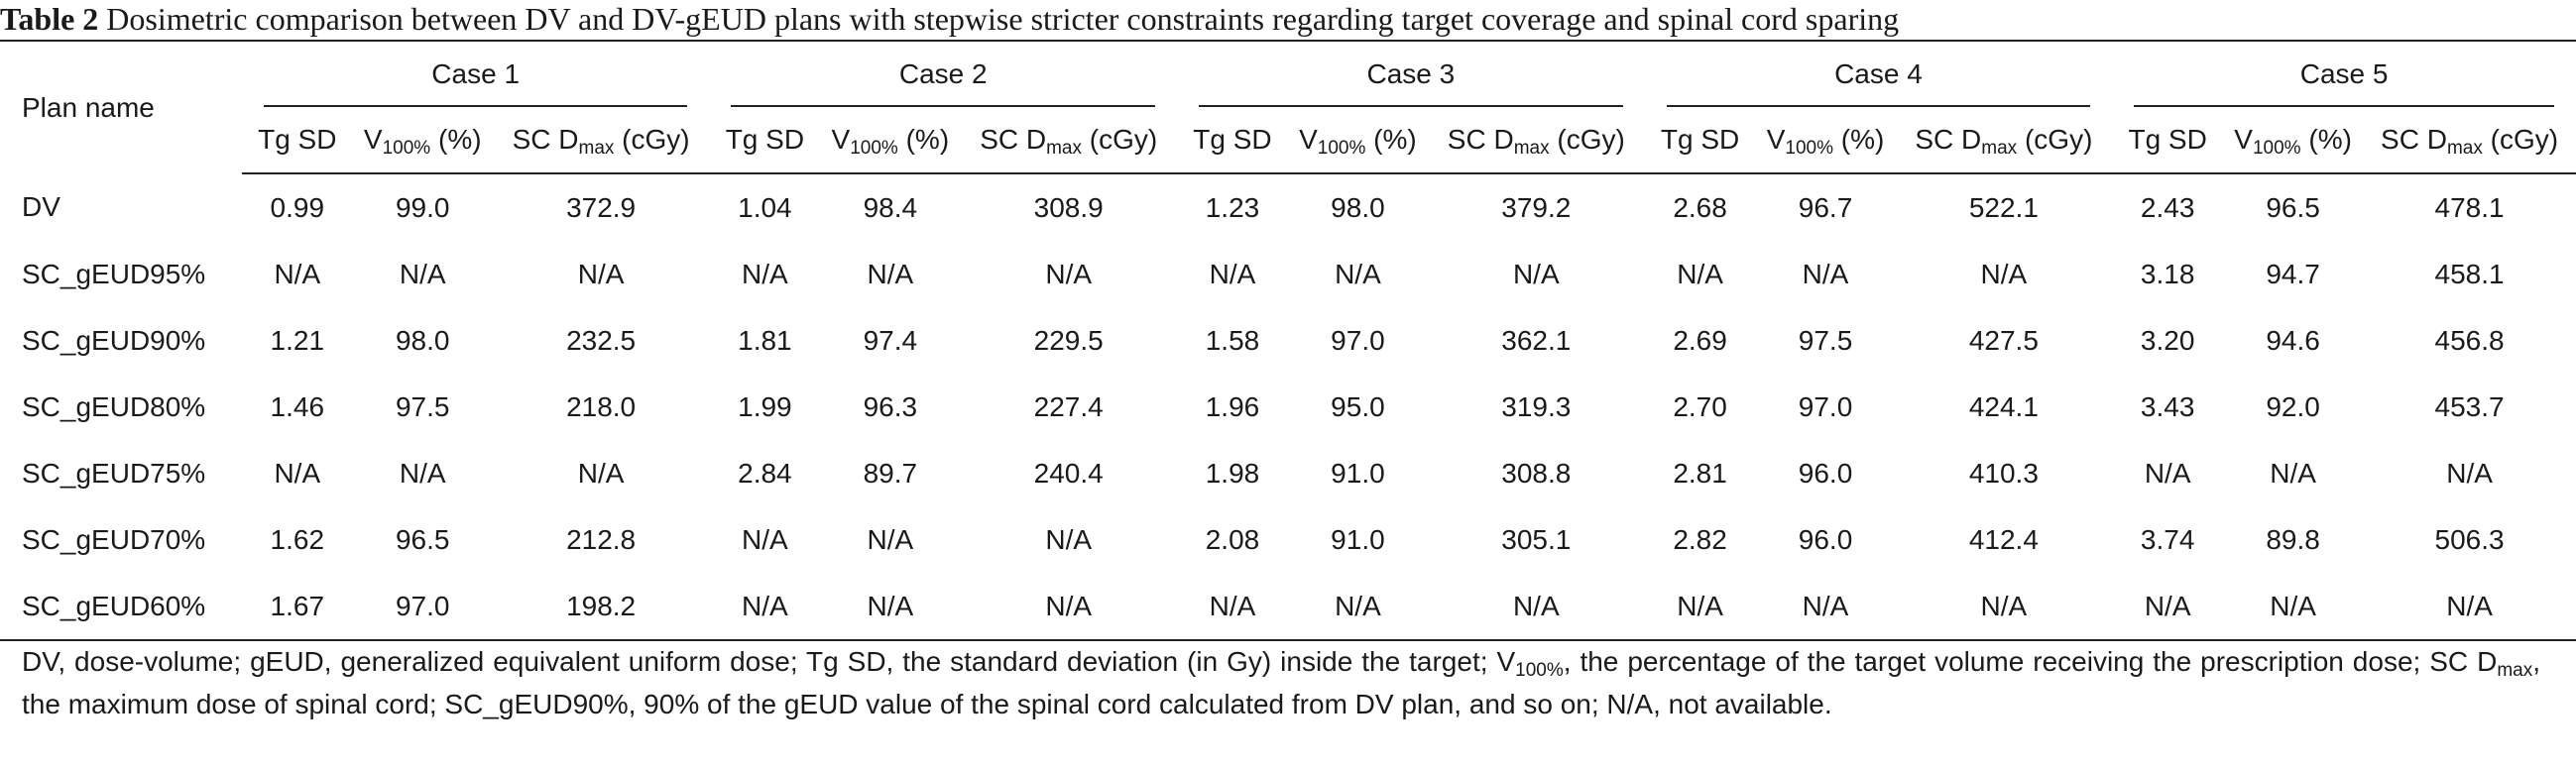 The height and width of the screenshot is (769, 2576). I want to click on value-cell: 1.46, so click(297, 406).